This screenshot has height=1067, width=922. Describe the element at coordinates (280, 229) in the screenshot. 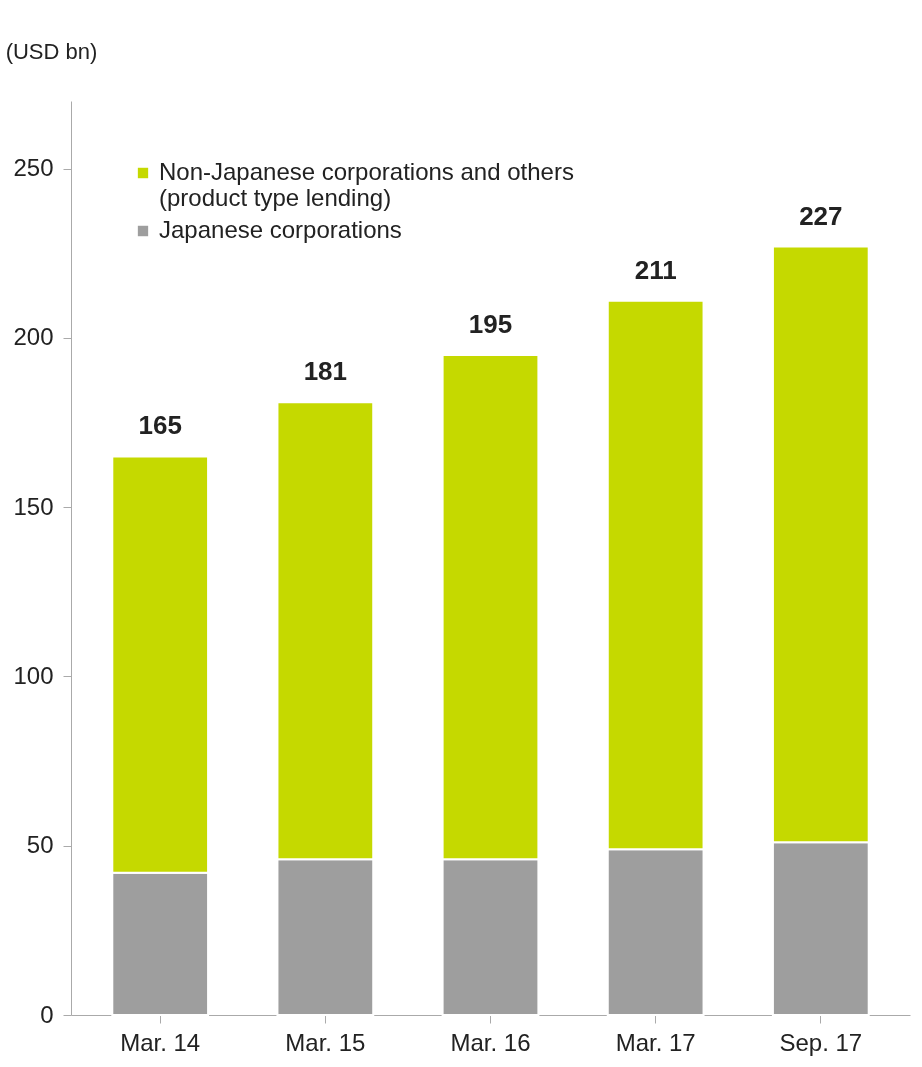

I see `legend-label: Japanese corporations` at that location.